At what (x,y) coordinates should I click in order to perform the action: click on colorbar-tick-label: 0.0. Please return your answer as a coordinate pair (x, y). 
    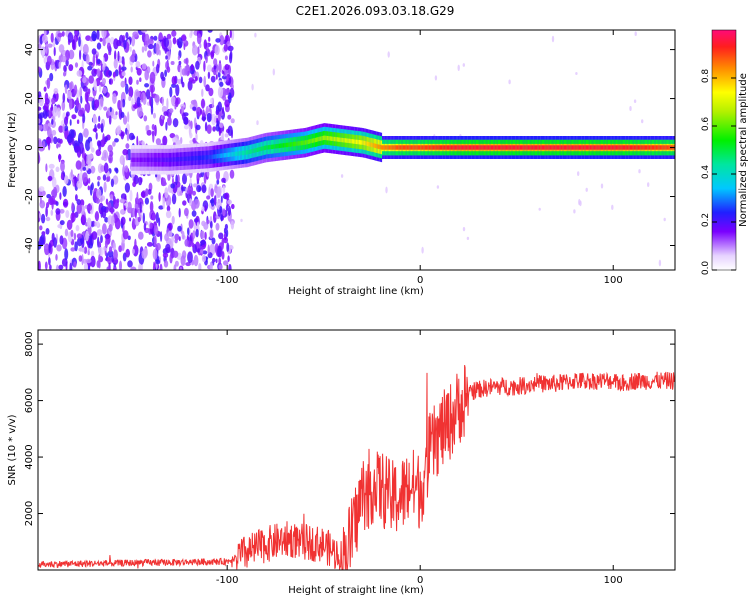
    Looking at the image, I should click on (706, 268).